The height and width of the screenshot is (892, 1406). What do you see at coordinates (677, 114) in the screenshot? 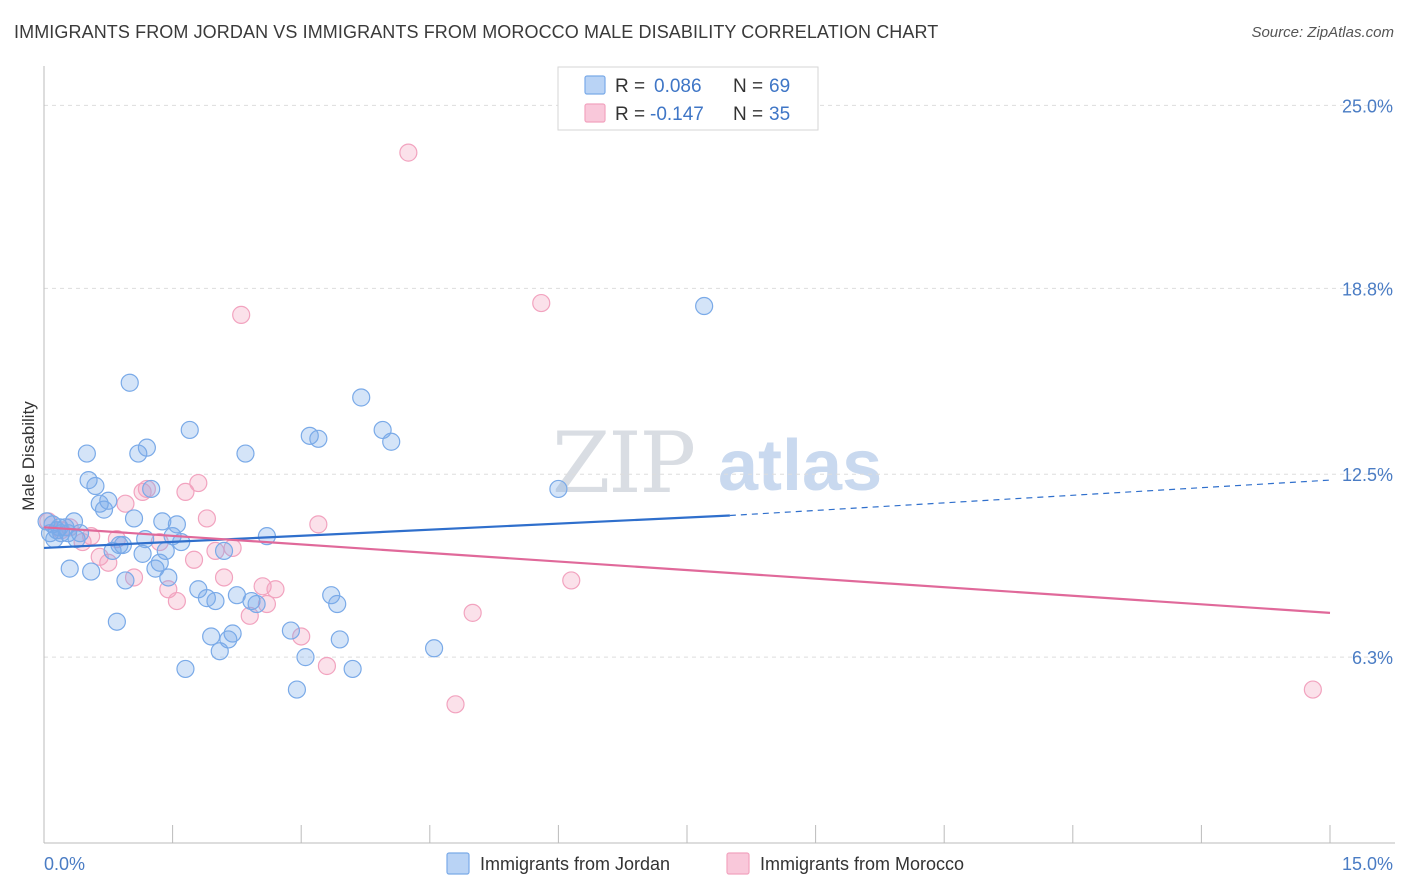
I see `legend-r-value-morocco: -0.147` at bounding box center [677, 114].